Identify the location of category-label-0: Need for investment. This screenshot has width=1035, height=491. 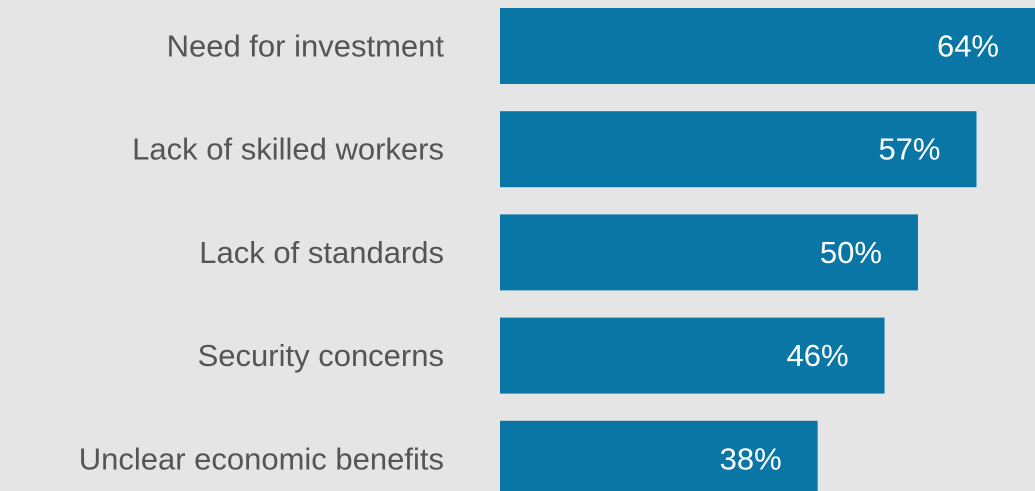
(306, 46).